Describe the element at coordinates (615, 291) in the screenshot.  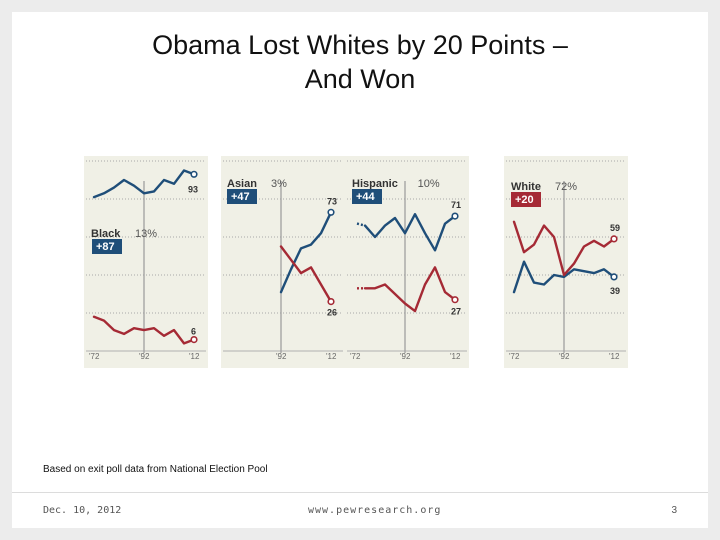
I see `end-value-label: 39` at that location.